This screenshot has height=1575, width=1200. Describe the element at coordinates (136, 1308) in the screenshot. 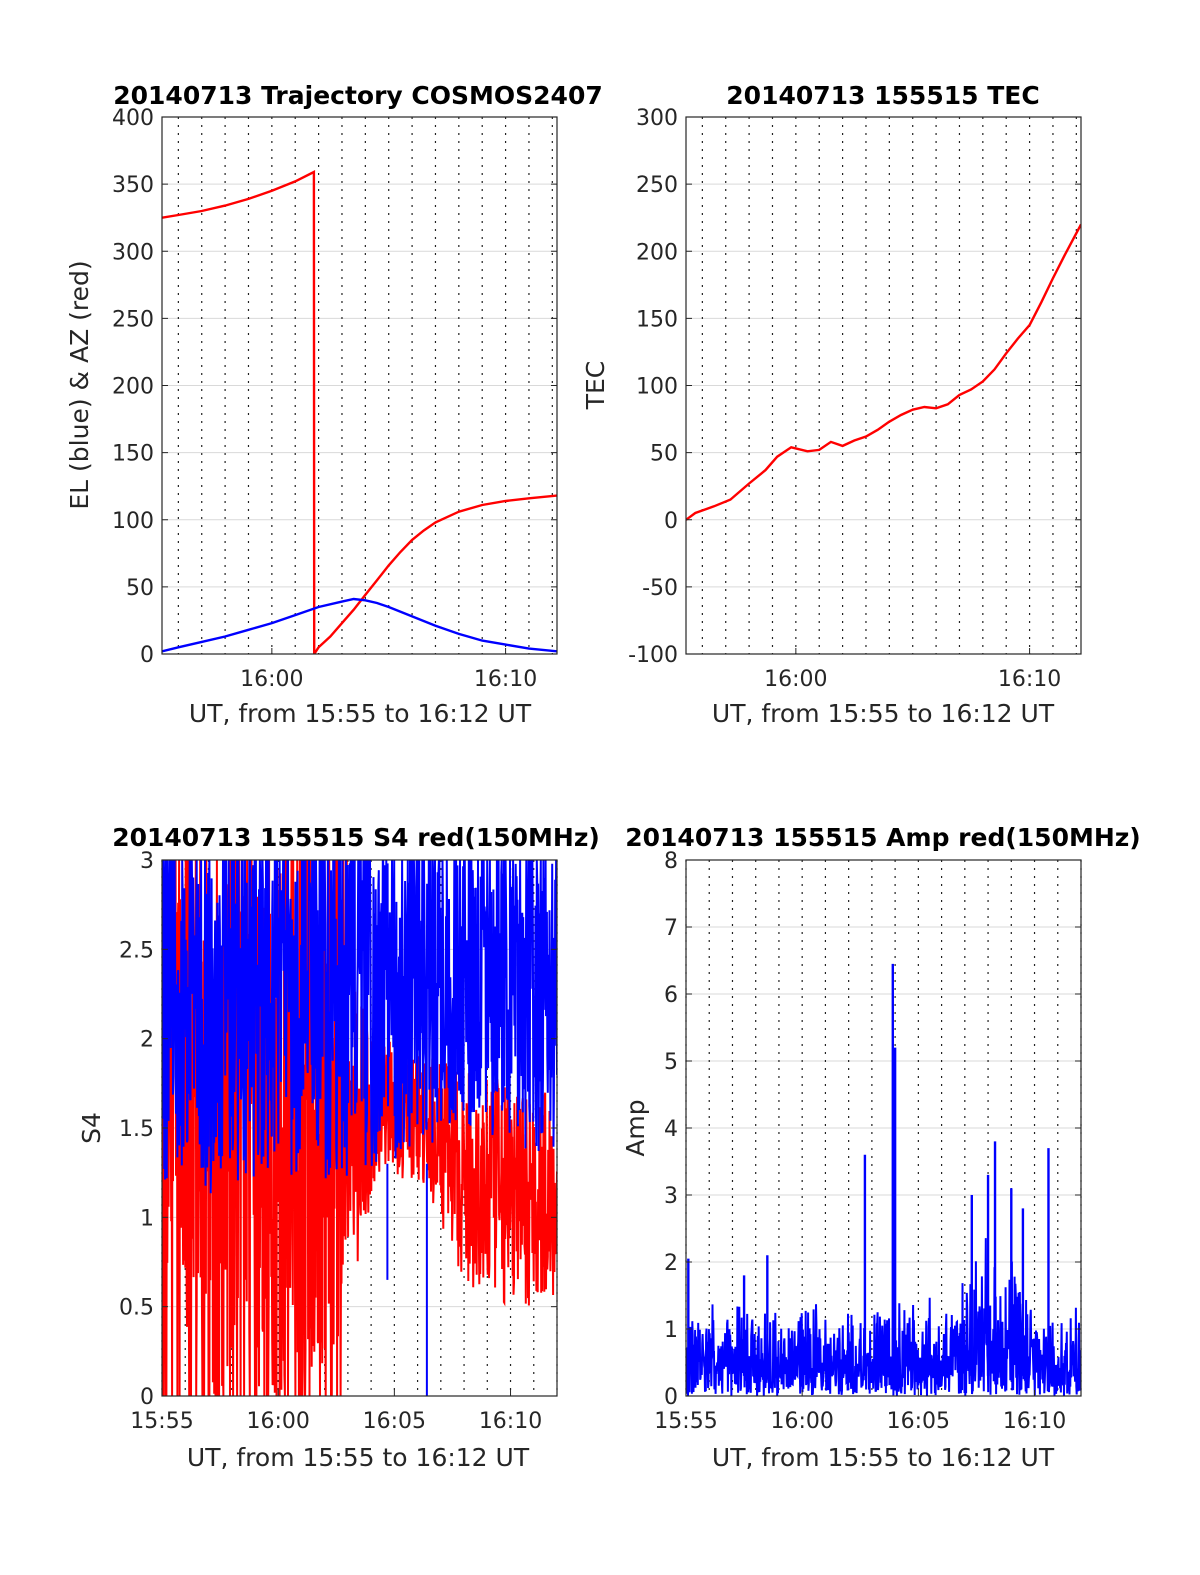

I see `y-tick-label: 0.5` at that location.